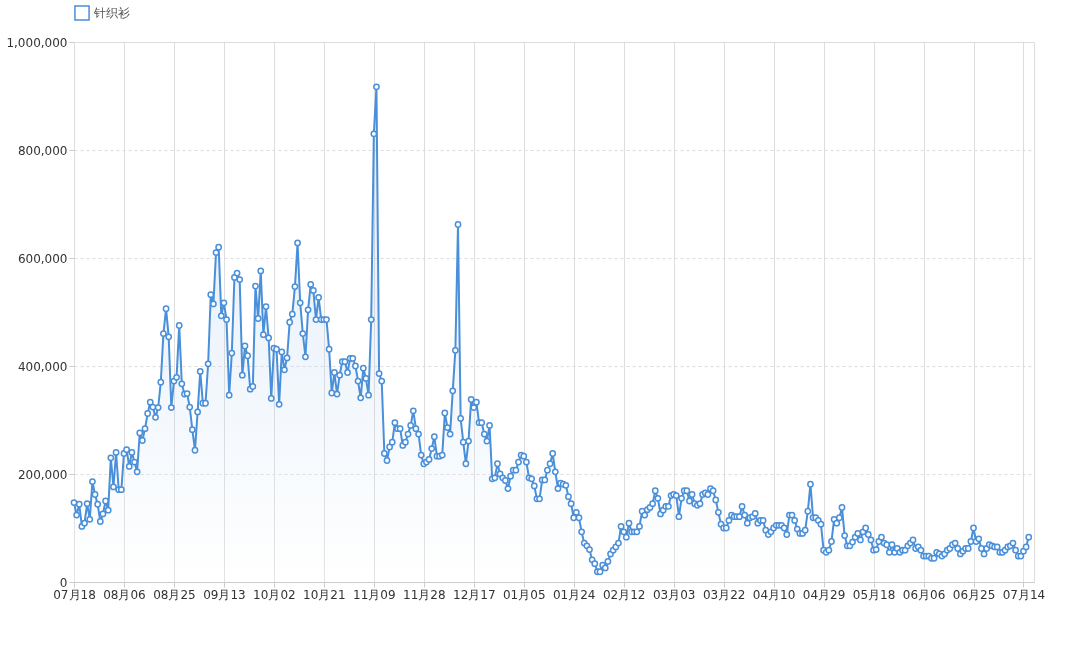 This screenshot has width=1080, height=656. Describe the element at coordinates (63, 582) in the screenshot. I see `y-tick-label: 0` at that location.